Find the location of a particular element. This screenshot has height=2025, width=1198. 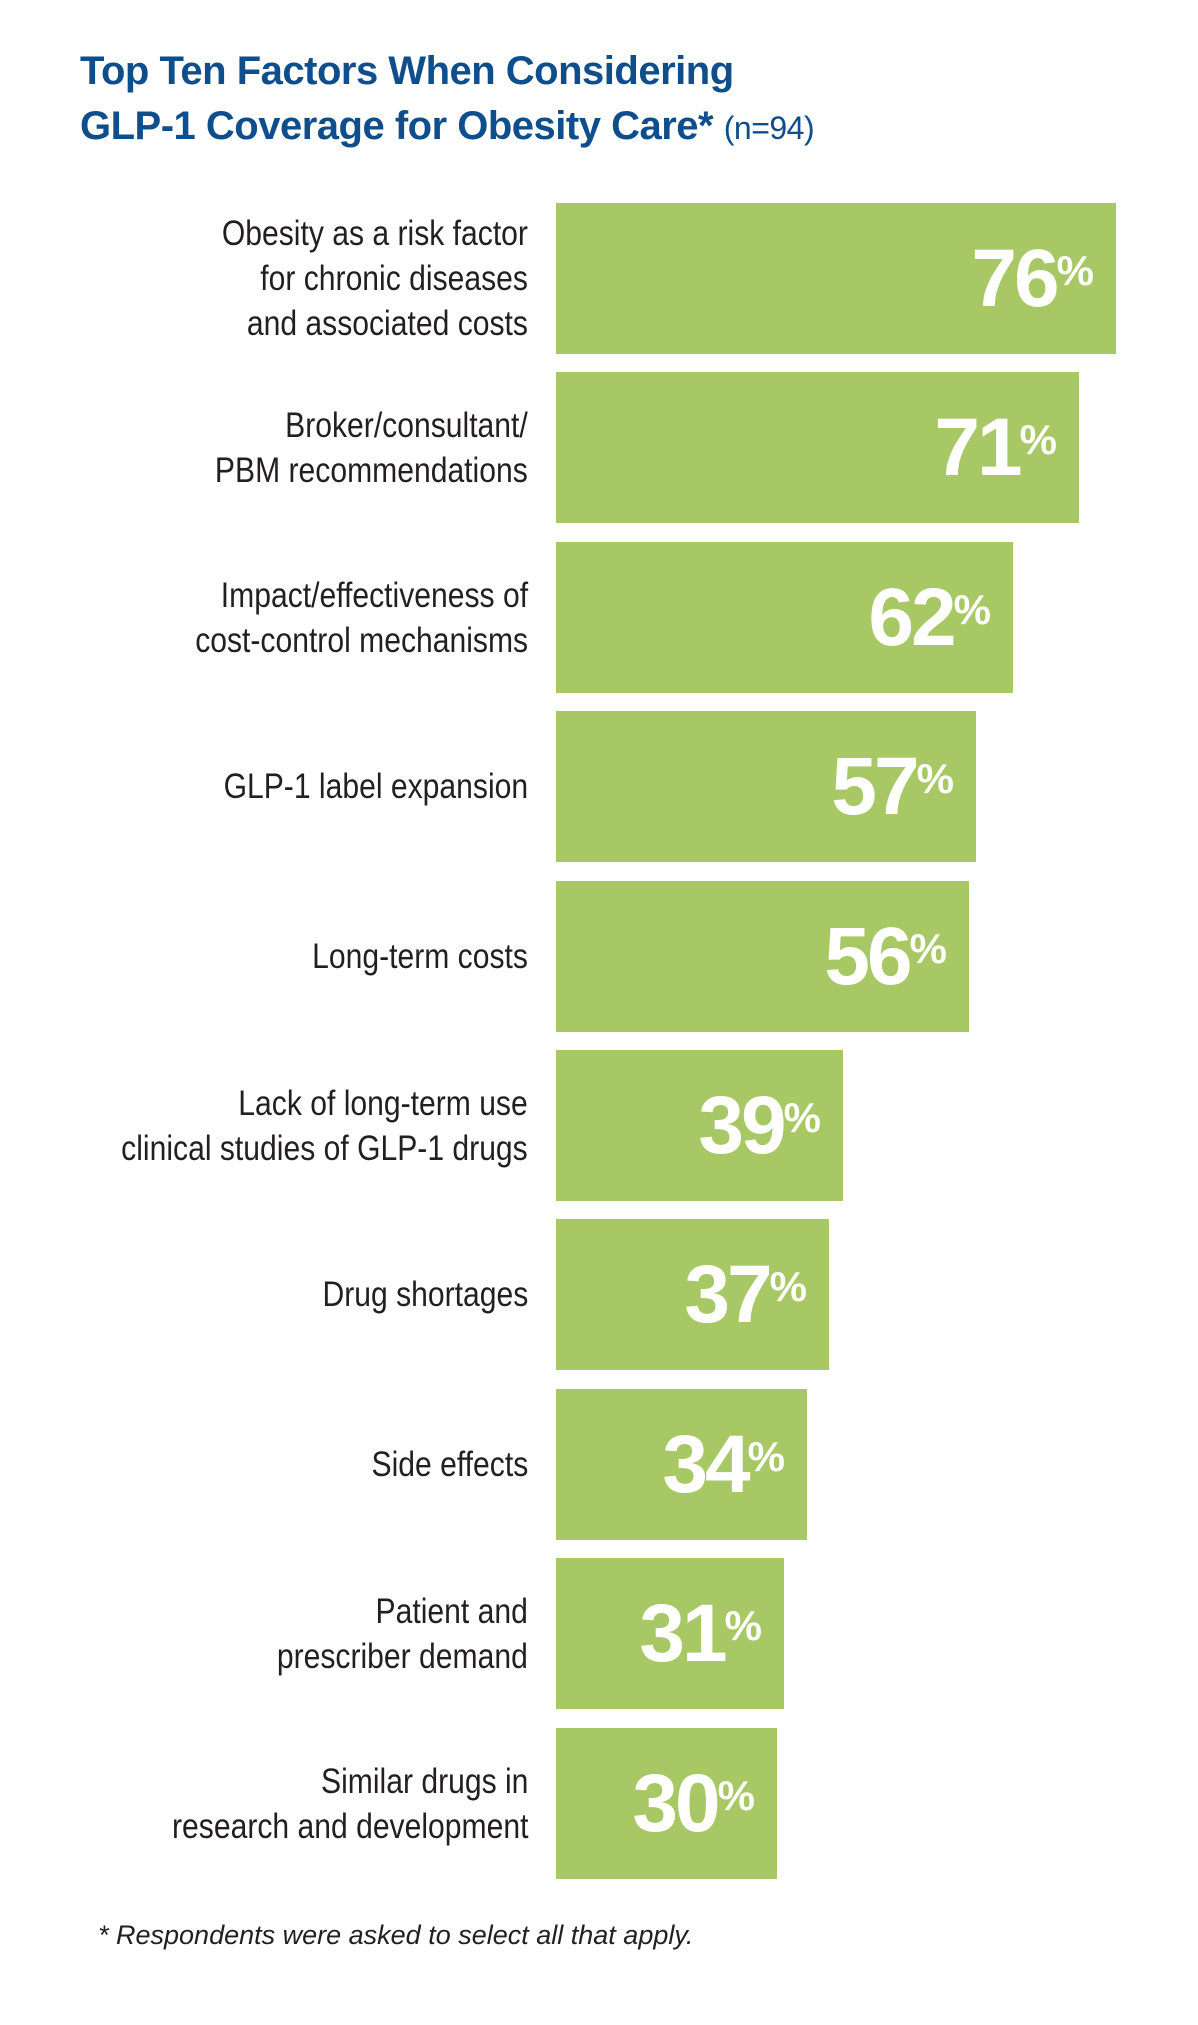

bar-value-label: 31% is located at coordinates (700, 1633).